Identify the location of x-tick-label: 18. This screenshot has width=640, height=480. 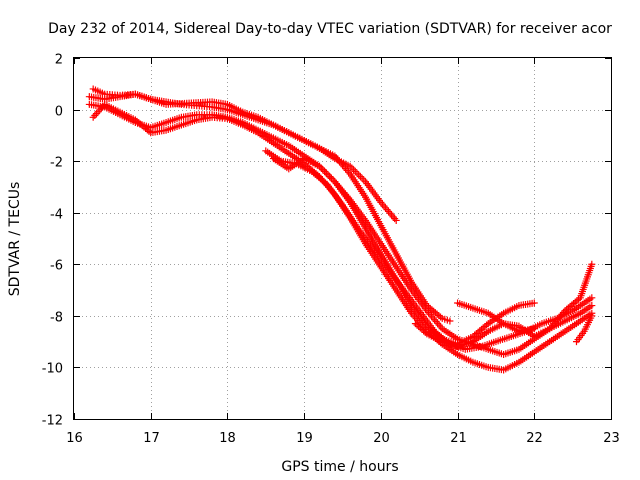
(227, 438).